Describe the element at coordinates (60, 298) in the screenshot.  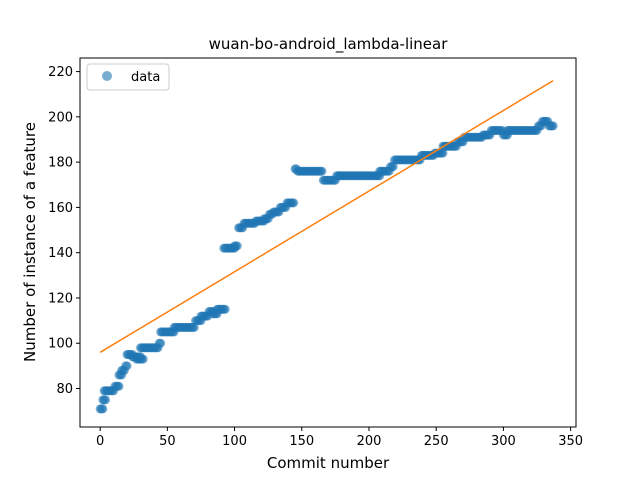
I see `y-tick-label: 120` at that location.